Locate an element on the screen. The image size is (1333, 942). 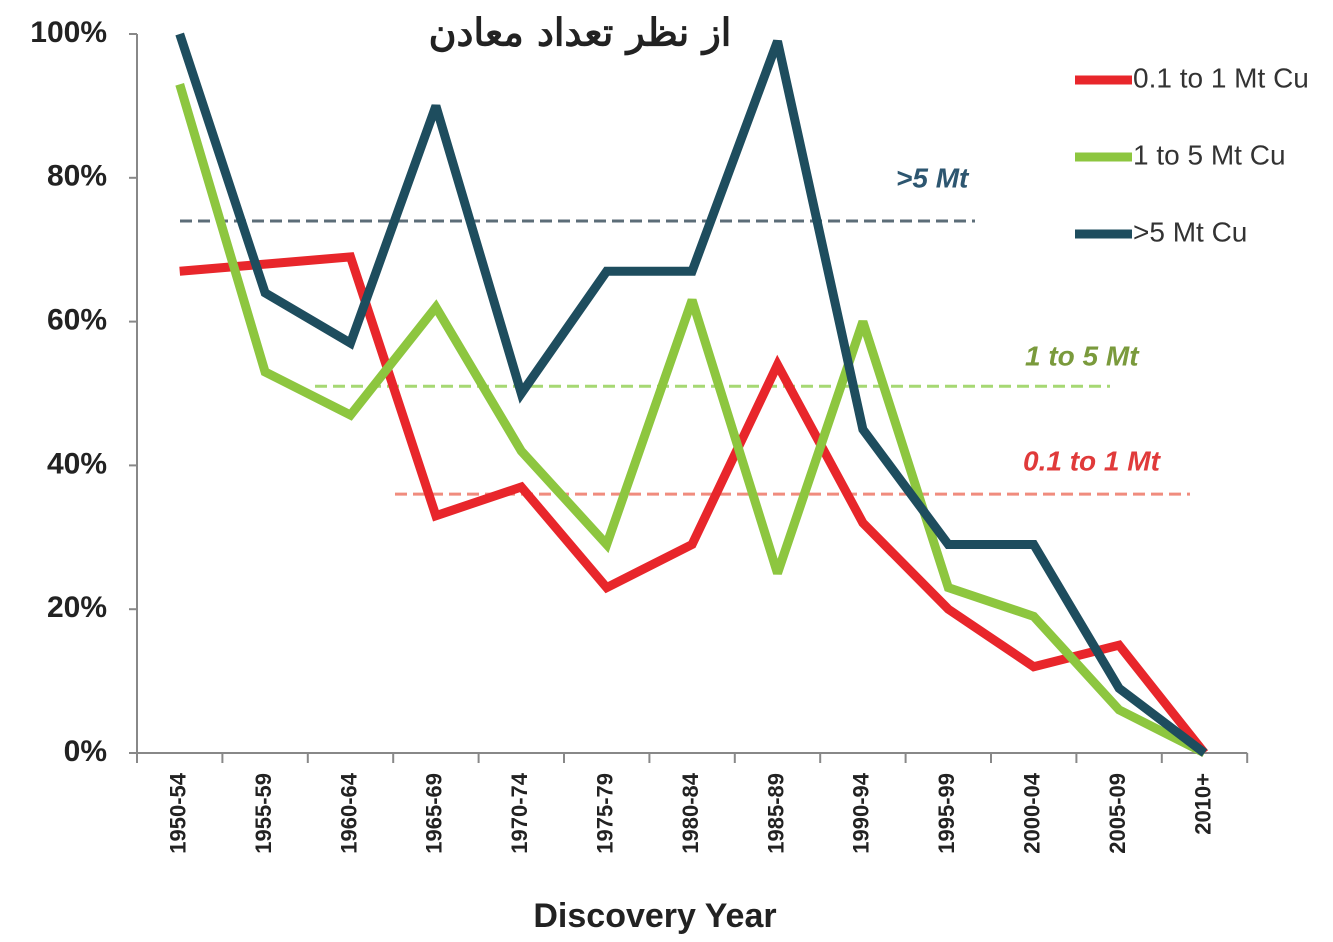
y-tick-label: 100% is located at coordinates (68, 32).